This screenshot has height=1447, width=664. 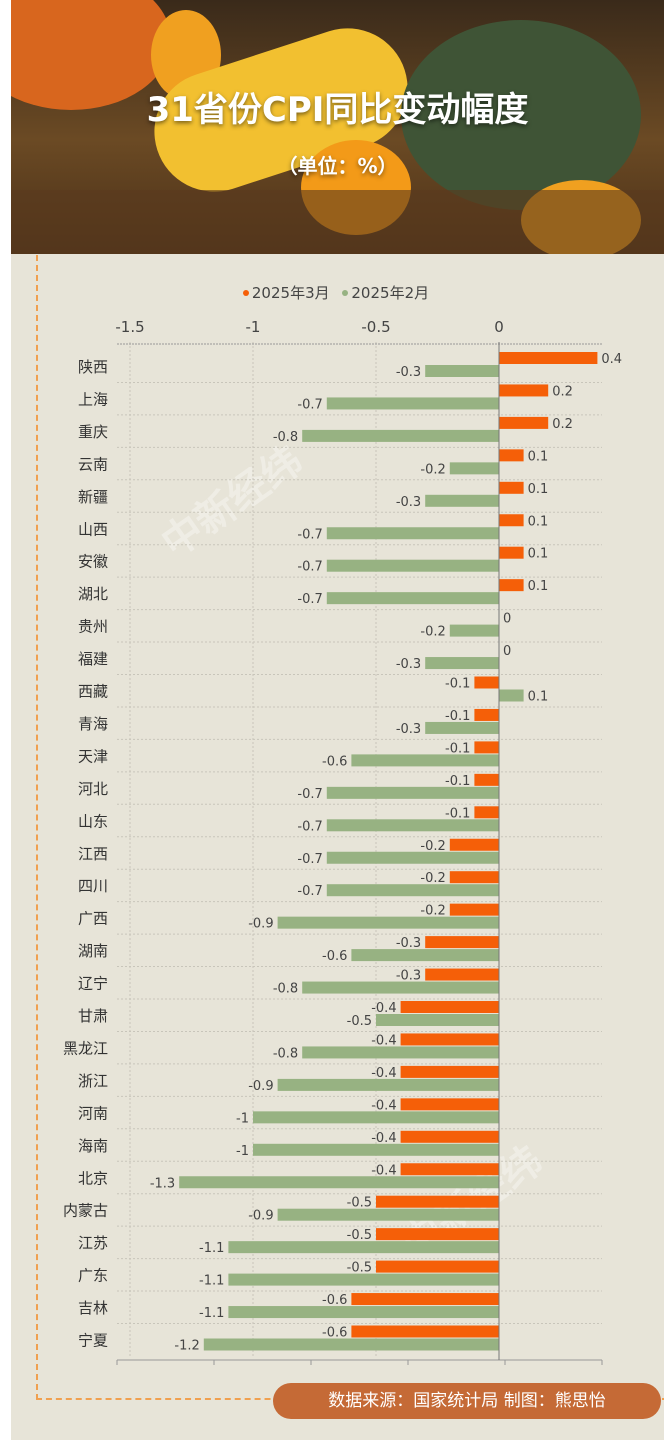 What do you see at coordinates (93, 1081) in the screenshot?
I see `category-label: 浙江` at bounding box center [93, 1081].